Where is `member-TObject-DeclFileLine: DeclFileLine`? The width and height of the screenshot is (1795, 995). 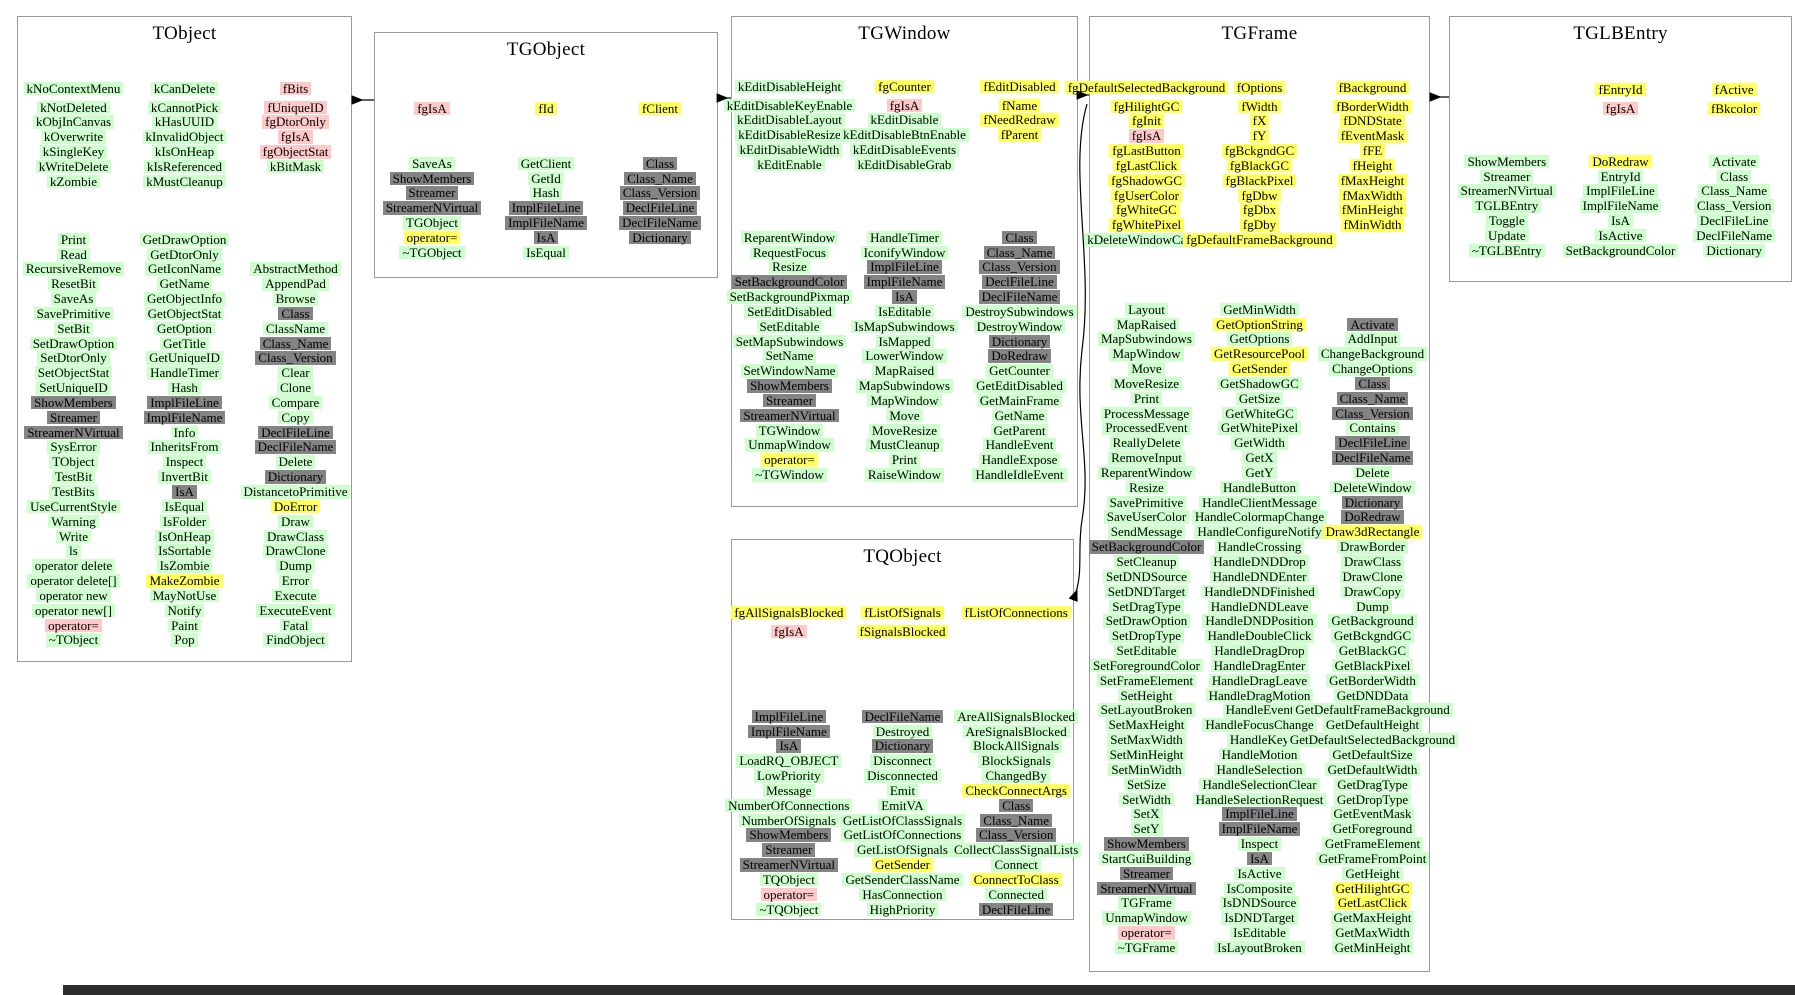 member-TObject-DeclFileLine: DeclFileLine is located at coordinates (295, 433).